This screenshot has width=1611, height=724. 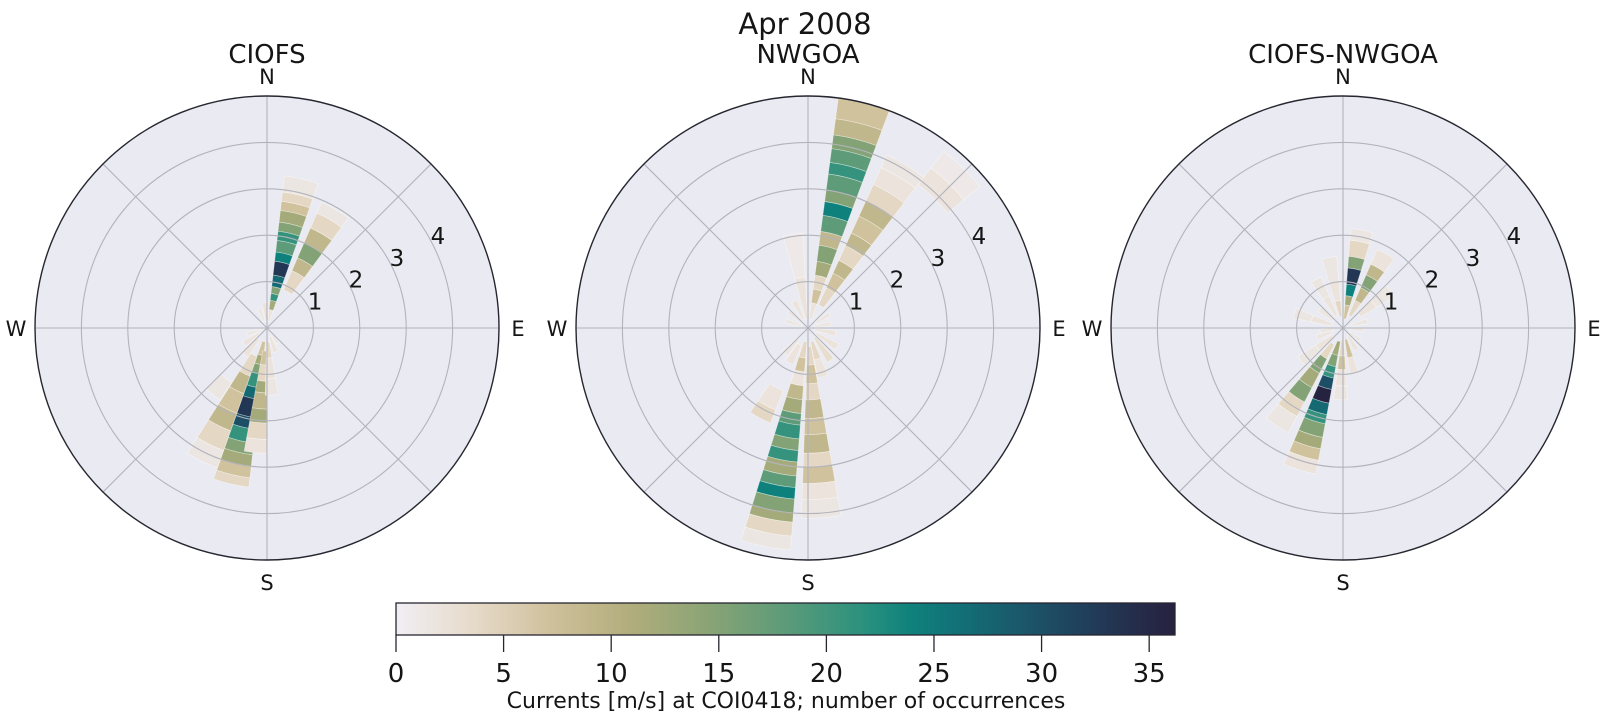 I want to click on colorbar-tick-label: 20, so click(x=826, y=674).